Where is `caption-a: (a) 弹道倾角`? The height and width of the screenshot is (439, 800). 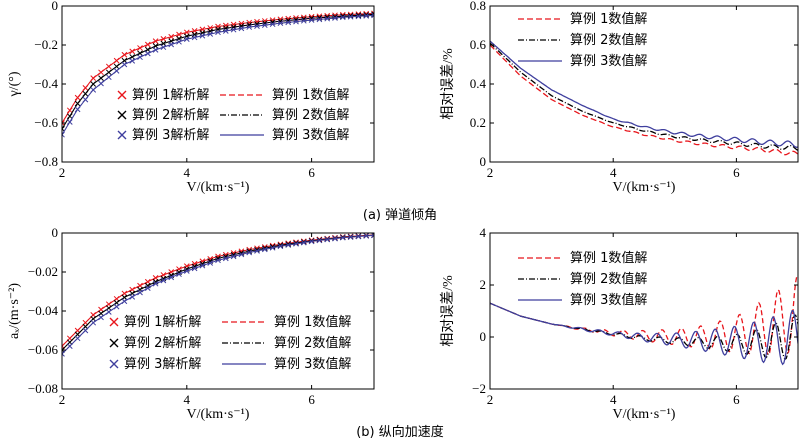 caption-a: (a) 弹道倾角 is located at coordinates (400, 215).